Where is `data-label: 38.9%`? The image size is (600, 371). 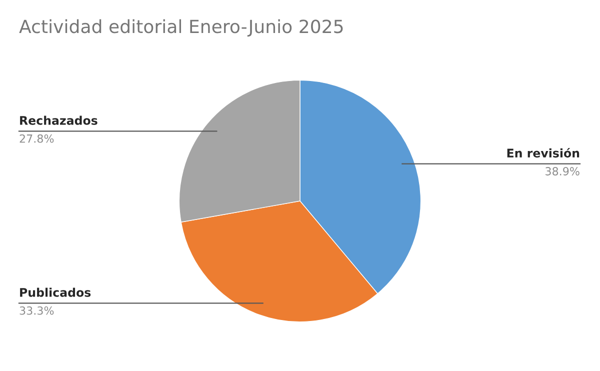 data-label: 38.9% is located at coordinates (563, 171).